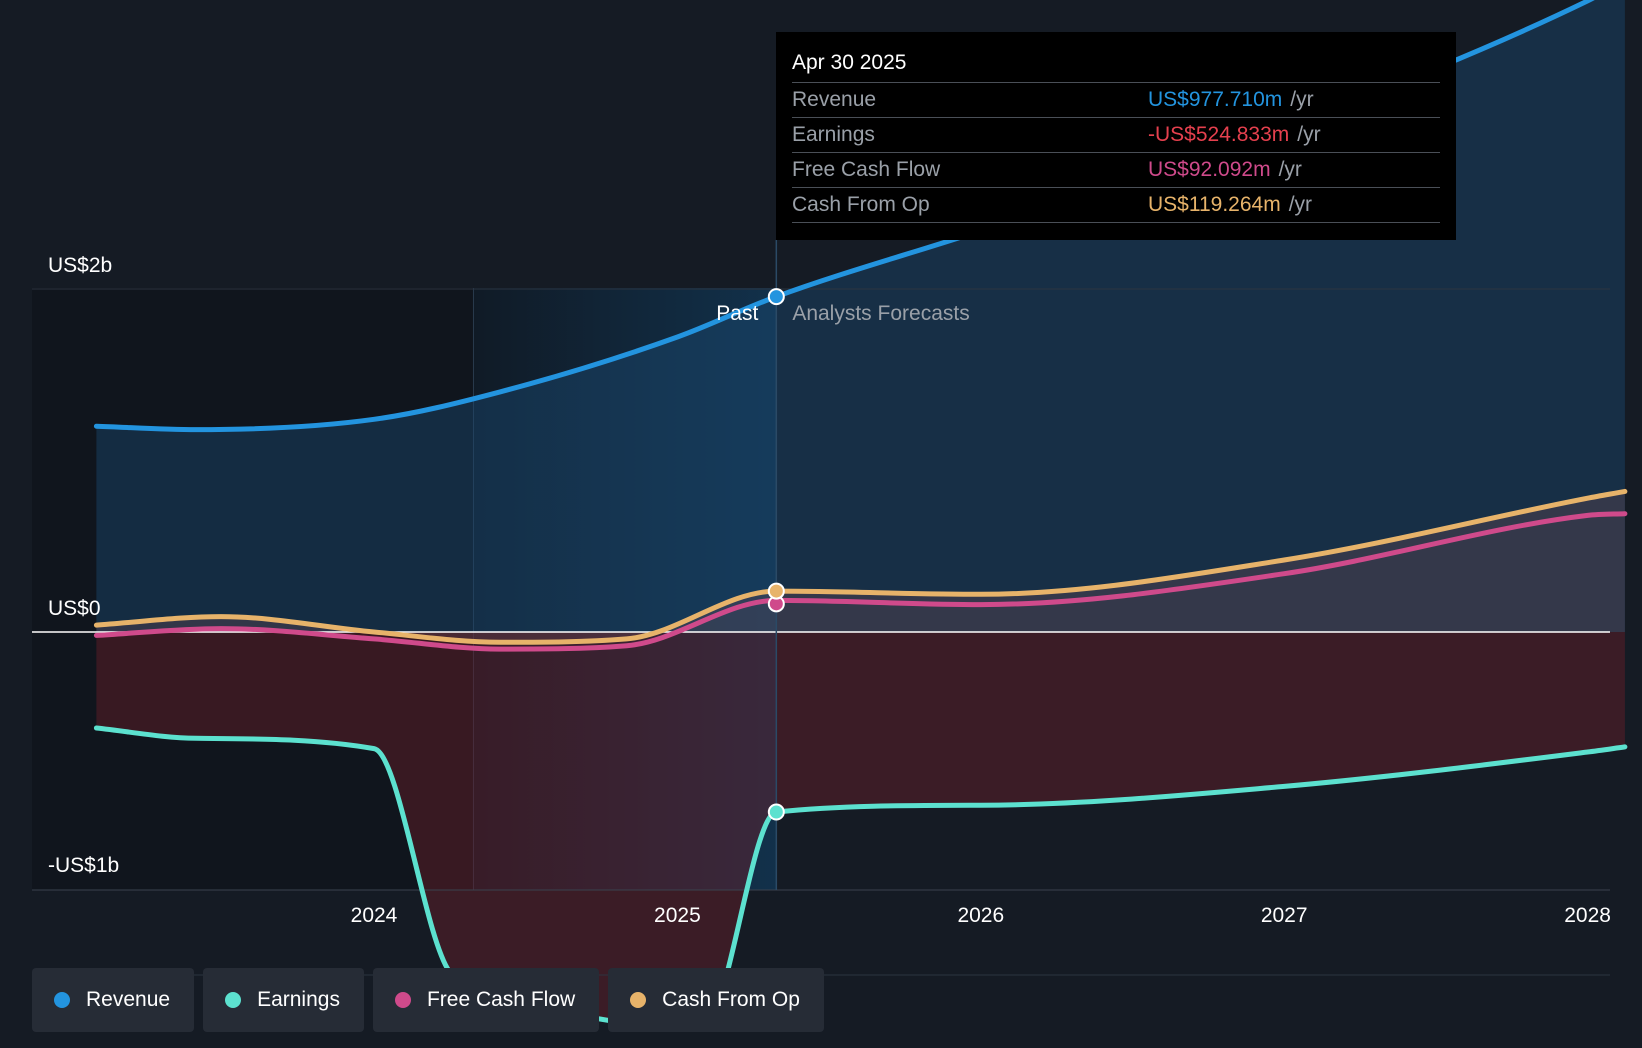  What do you see at coordinates (776, 591) in the screenshot?
I see `cash-from-op-marker` at bounding box center [776, 591].